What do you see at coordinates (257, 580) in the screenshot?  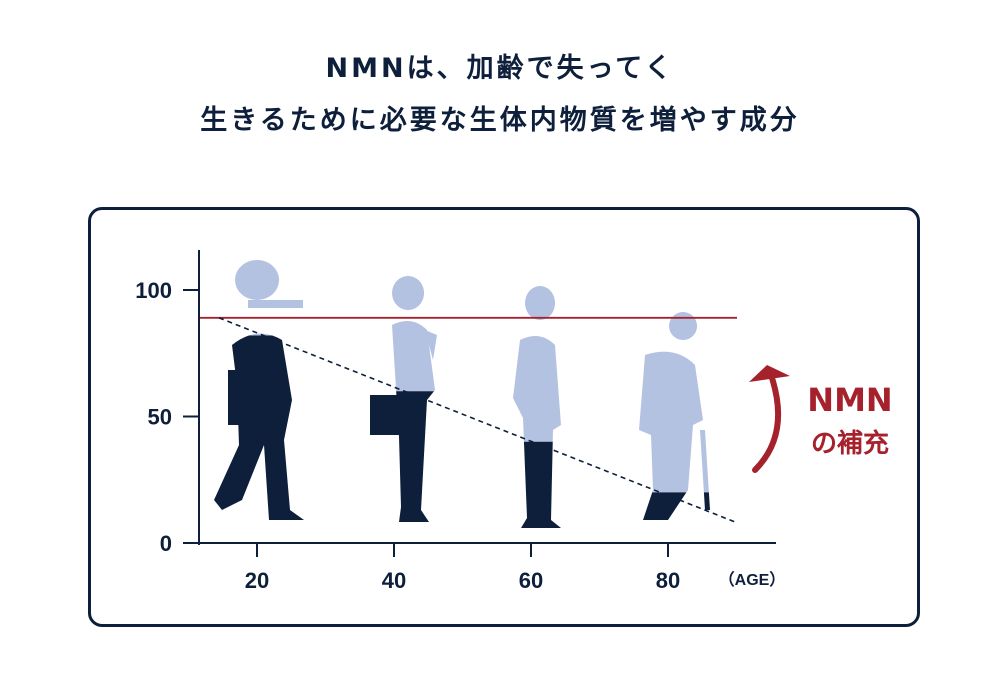 I see `x-tick-label: 20` at bounding box center [257, 580].